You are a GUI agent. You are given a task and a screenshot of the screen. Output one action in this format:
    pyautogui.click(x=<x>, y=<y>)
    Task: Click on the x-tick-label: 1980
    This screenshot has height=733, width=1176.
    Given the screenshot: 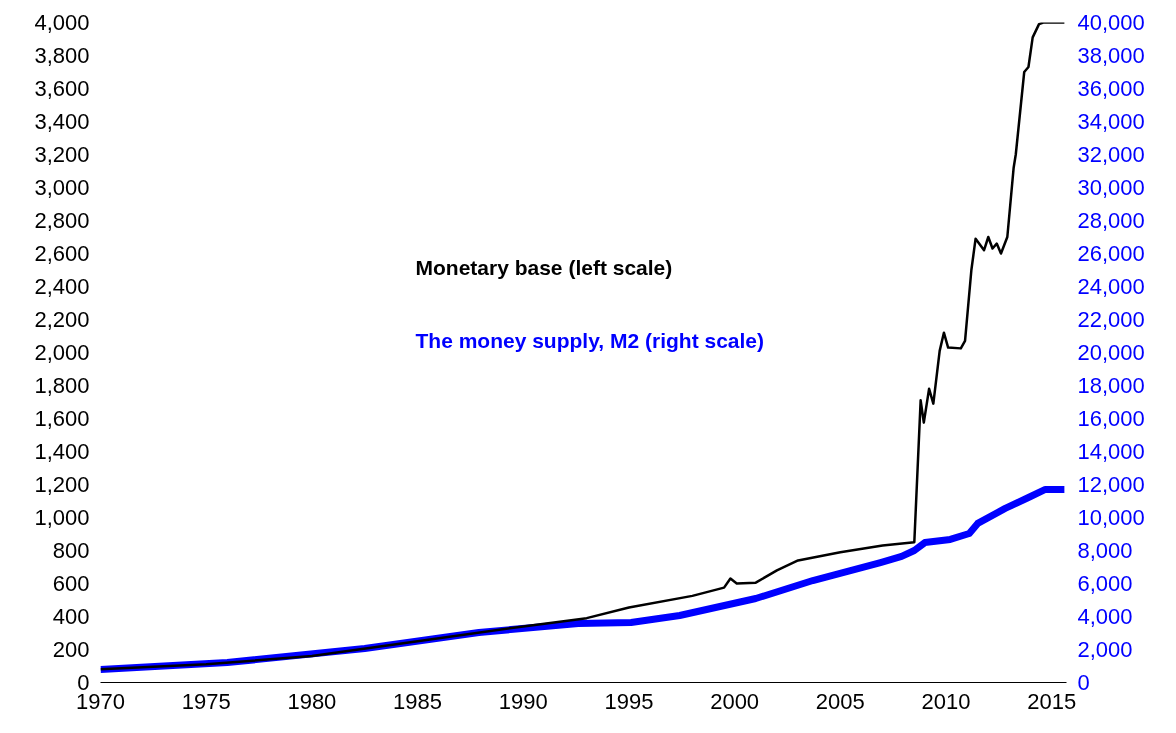 What is the action you would take?
    pyautogui.click(x=312, y=701)
    